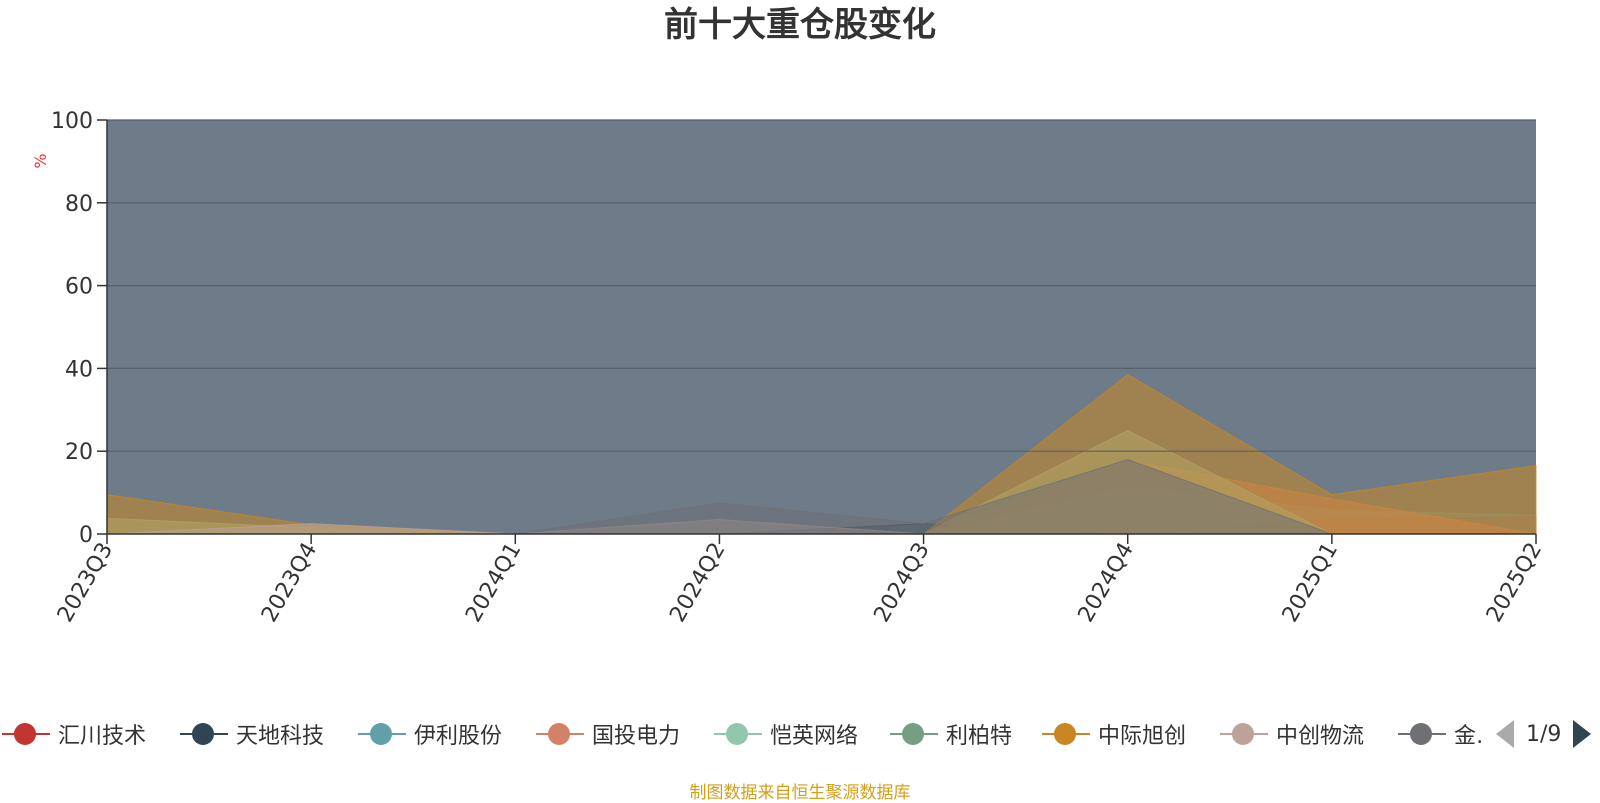 The image size is (1600, 803). What do you see at coordinates (636, 736) in the screenshot?
I see `legend-label: 国投电力` at bounding box center [636, 736].